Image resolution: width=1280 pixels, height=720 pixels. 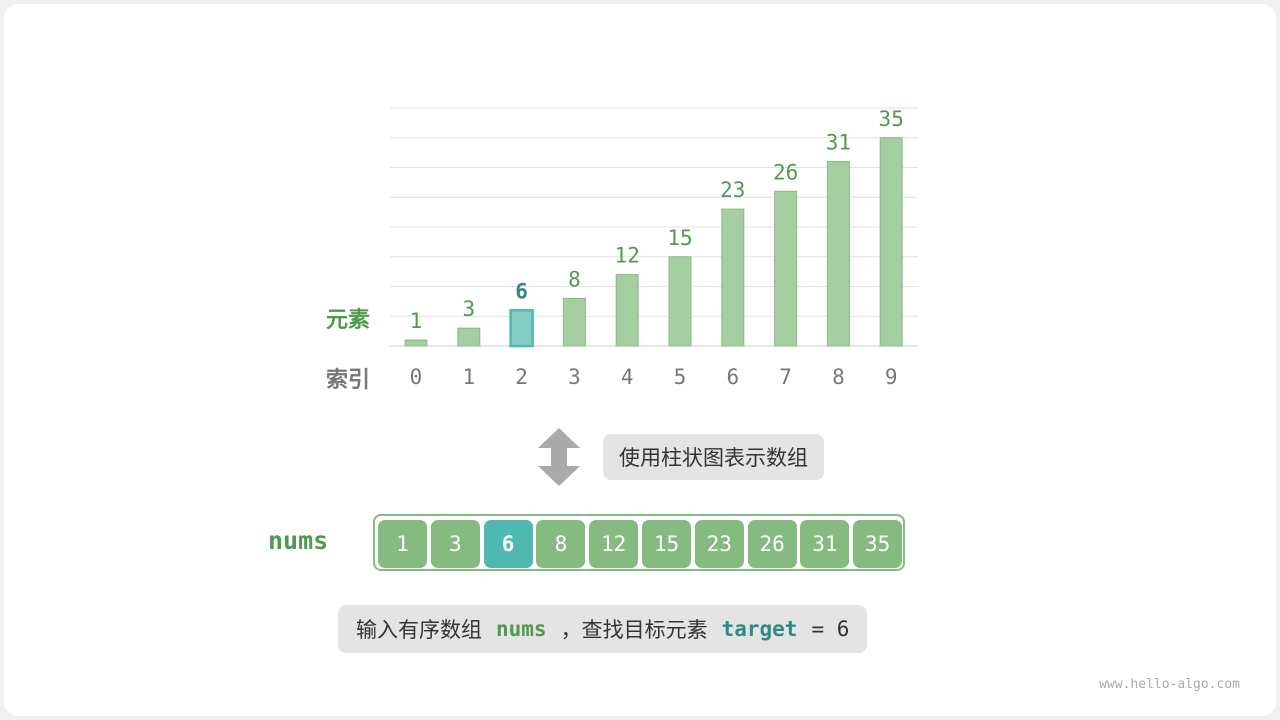 I want to click on x-tick-label: 5, so click(x=680, y=377).